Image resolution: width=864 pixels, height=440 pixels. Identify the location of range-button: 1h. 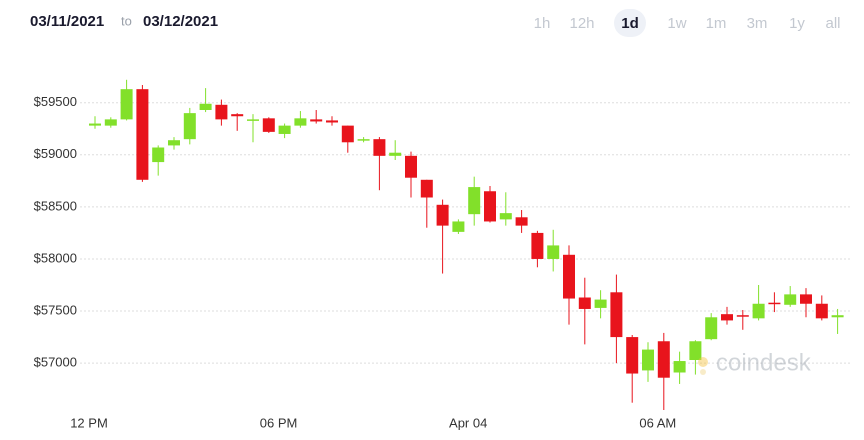
(542, 23).